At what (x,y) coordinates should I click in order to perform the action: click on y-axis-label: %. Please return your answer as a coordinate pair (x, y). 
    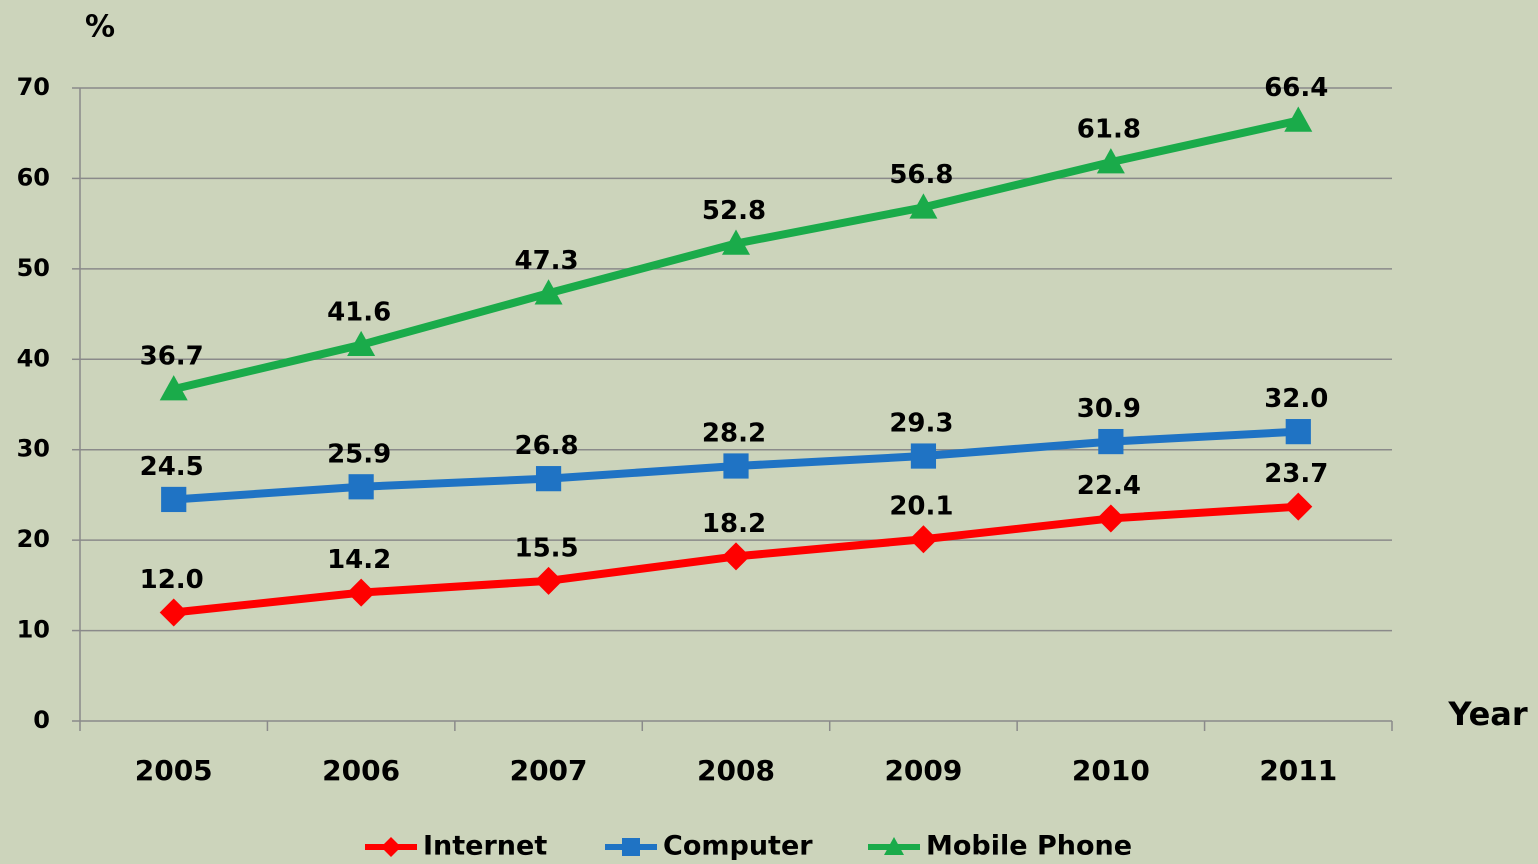
    Looking at the image, I should click on (100, 27).